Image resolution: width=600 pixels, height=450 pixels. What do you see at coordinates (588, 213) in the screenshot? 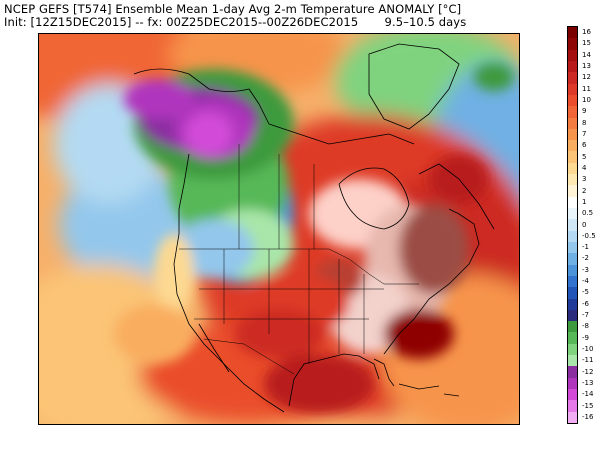
I see `colorbar-tick-label: 0.5` at bounding box center [588, 213].